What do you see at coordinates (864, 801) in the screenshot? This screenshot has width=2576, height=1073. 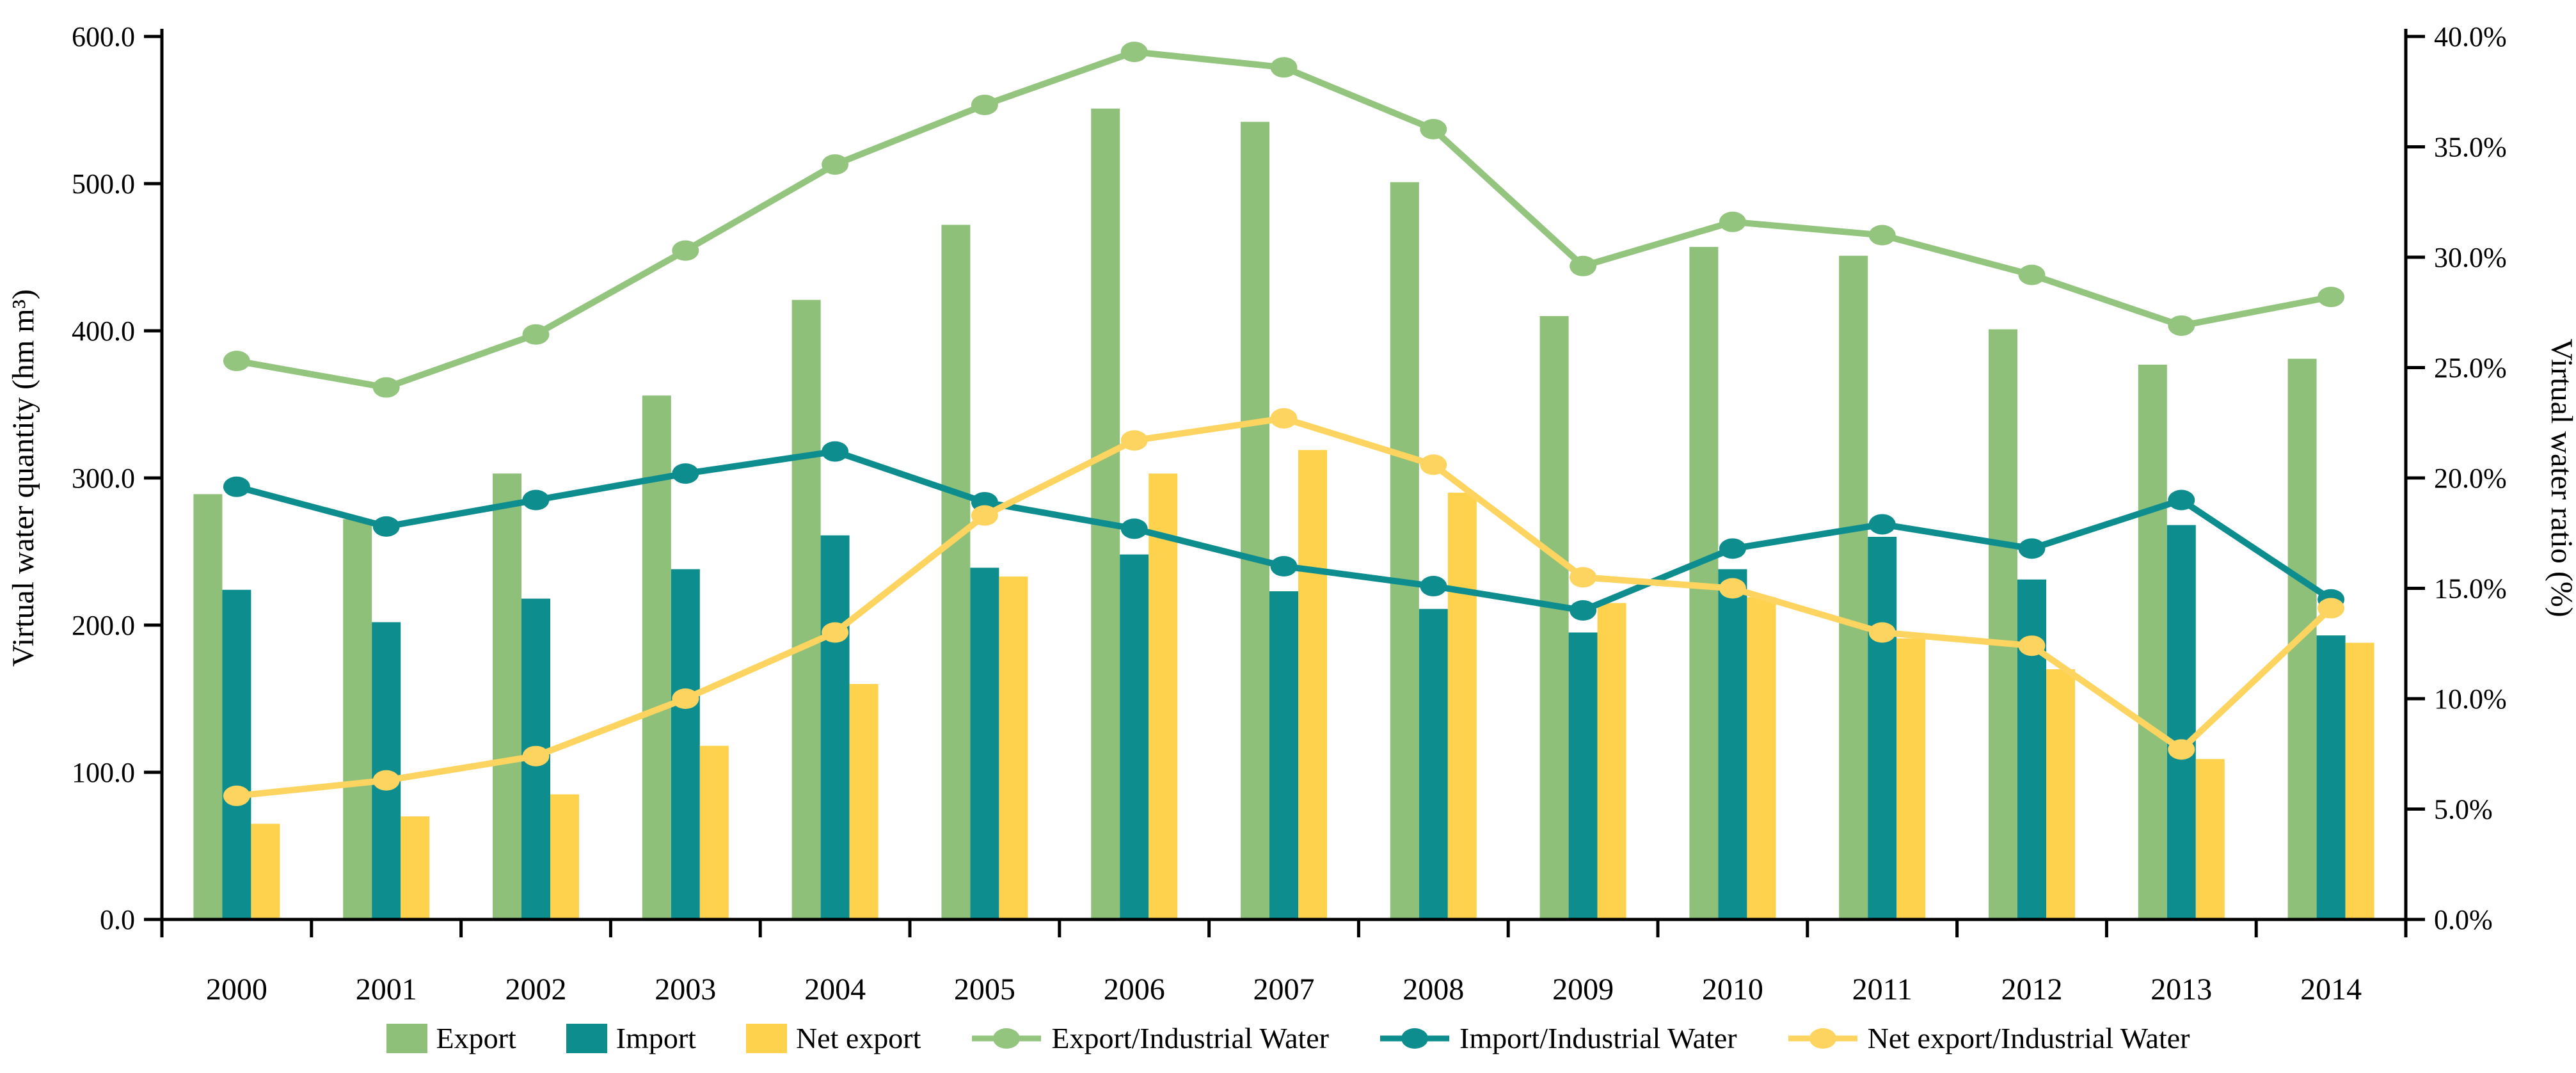 I see `bar-net-export-2004` at bounding box center [864, 801].